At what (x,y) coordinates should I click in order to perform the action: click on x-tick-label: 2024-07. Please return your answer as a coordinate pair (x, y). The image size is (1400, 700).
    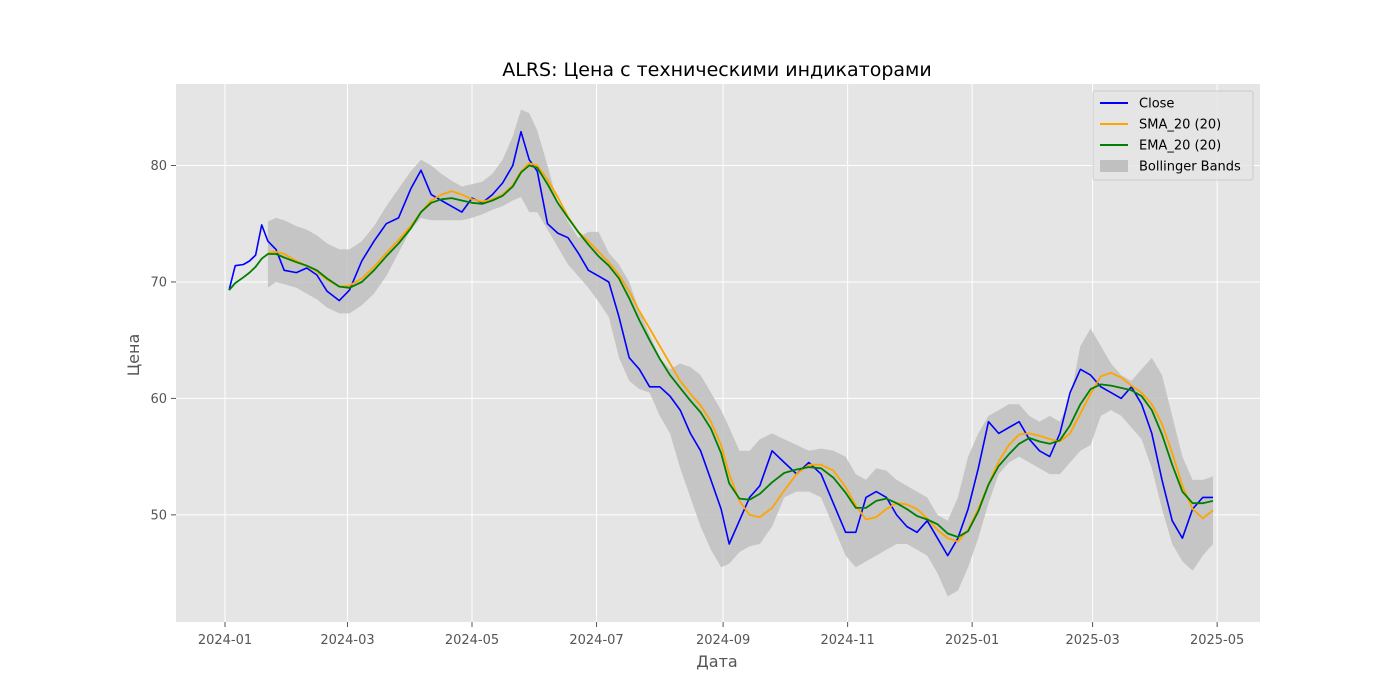
    Looking at the image, I should click on (596, 640).